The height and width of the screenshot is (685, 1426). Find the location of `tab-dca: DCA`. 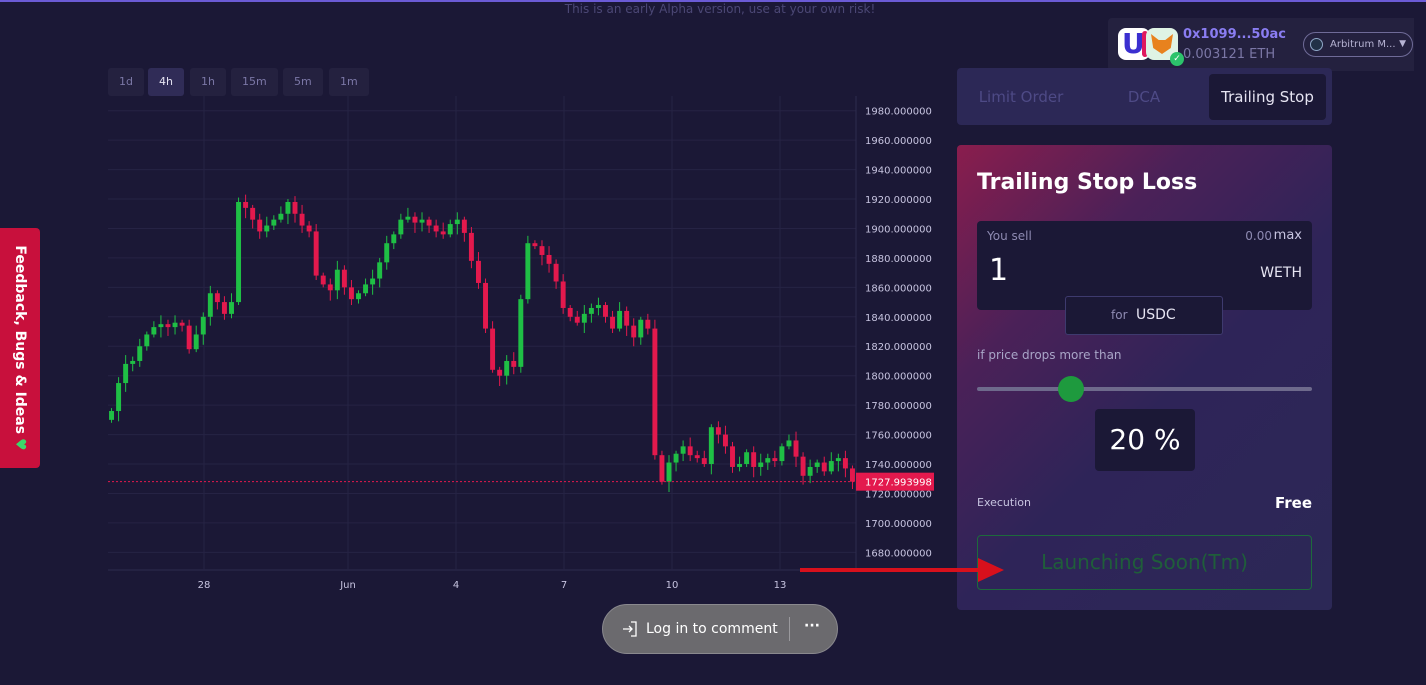

tab-dca: DCA is located at coordinates (1144, 97).